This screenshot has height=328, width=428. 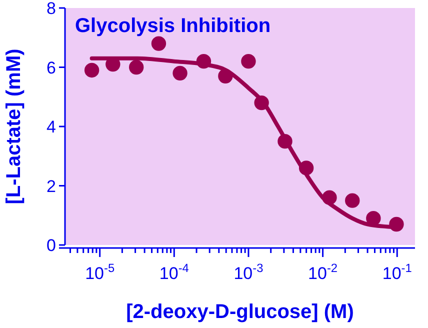 What do you see at coordinates (240, 312) in the screenshot?
I see `x-axis-title: [2-deoxy-D-glucose] (M)` at bounding box center [240, 312].